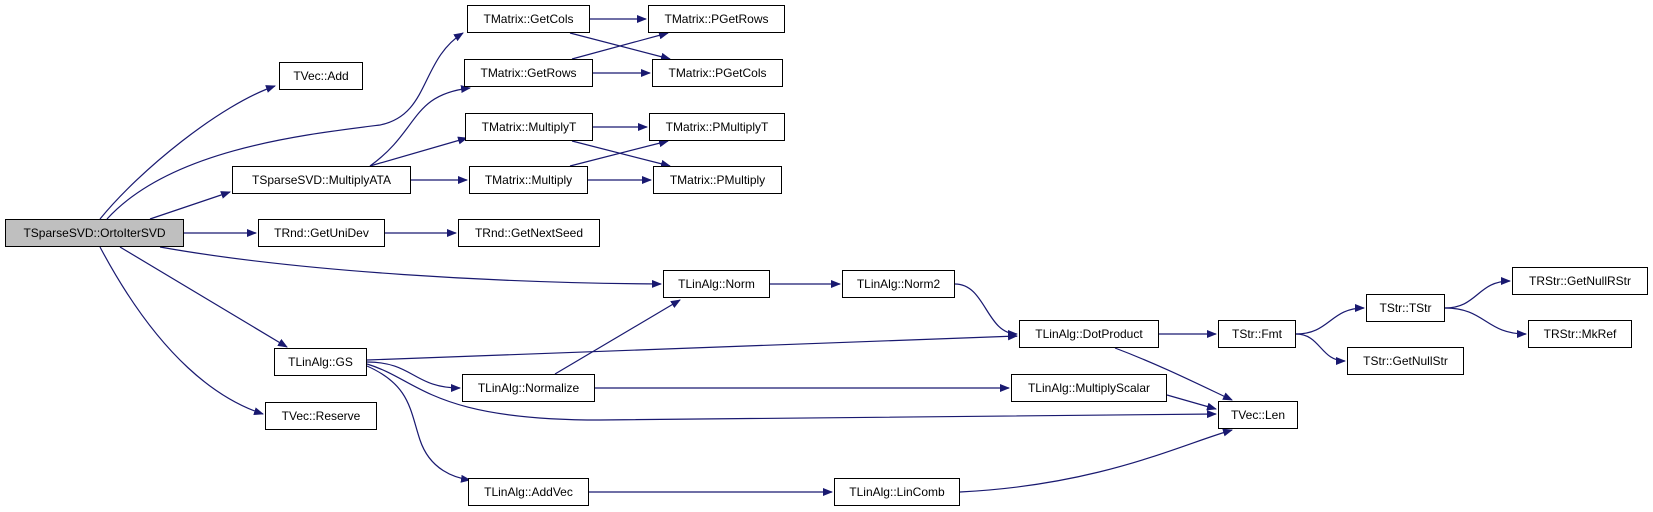 The image size is (1653, 512). I want to click on edge-orto-to-reserve, so click(181, 331).